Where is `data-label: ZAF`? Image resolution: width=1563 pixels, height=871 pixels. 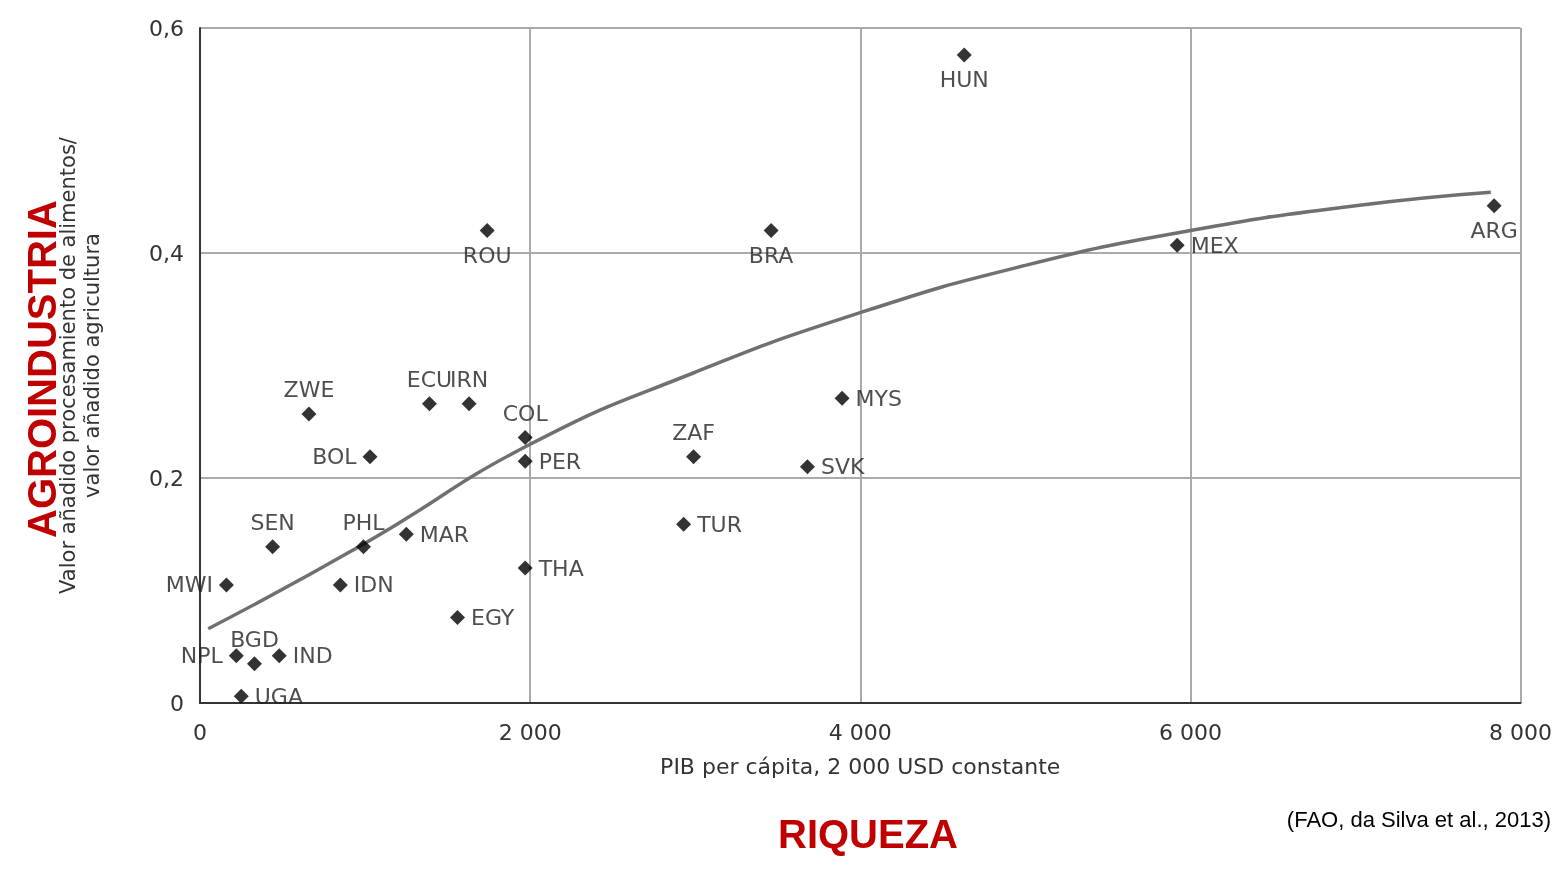
data-label: ZAF is located at coordinates (693, 432).